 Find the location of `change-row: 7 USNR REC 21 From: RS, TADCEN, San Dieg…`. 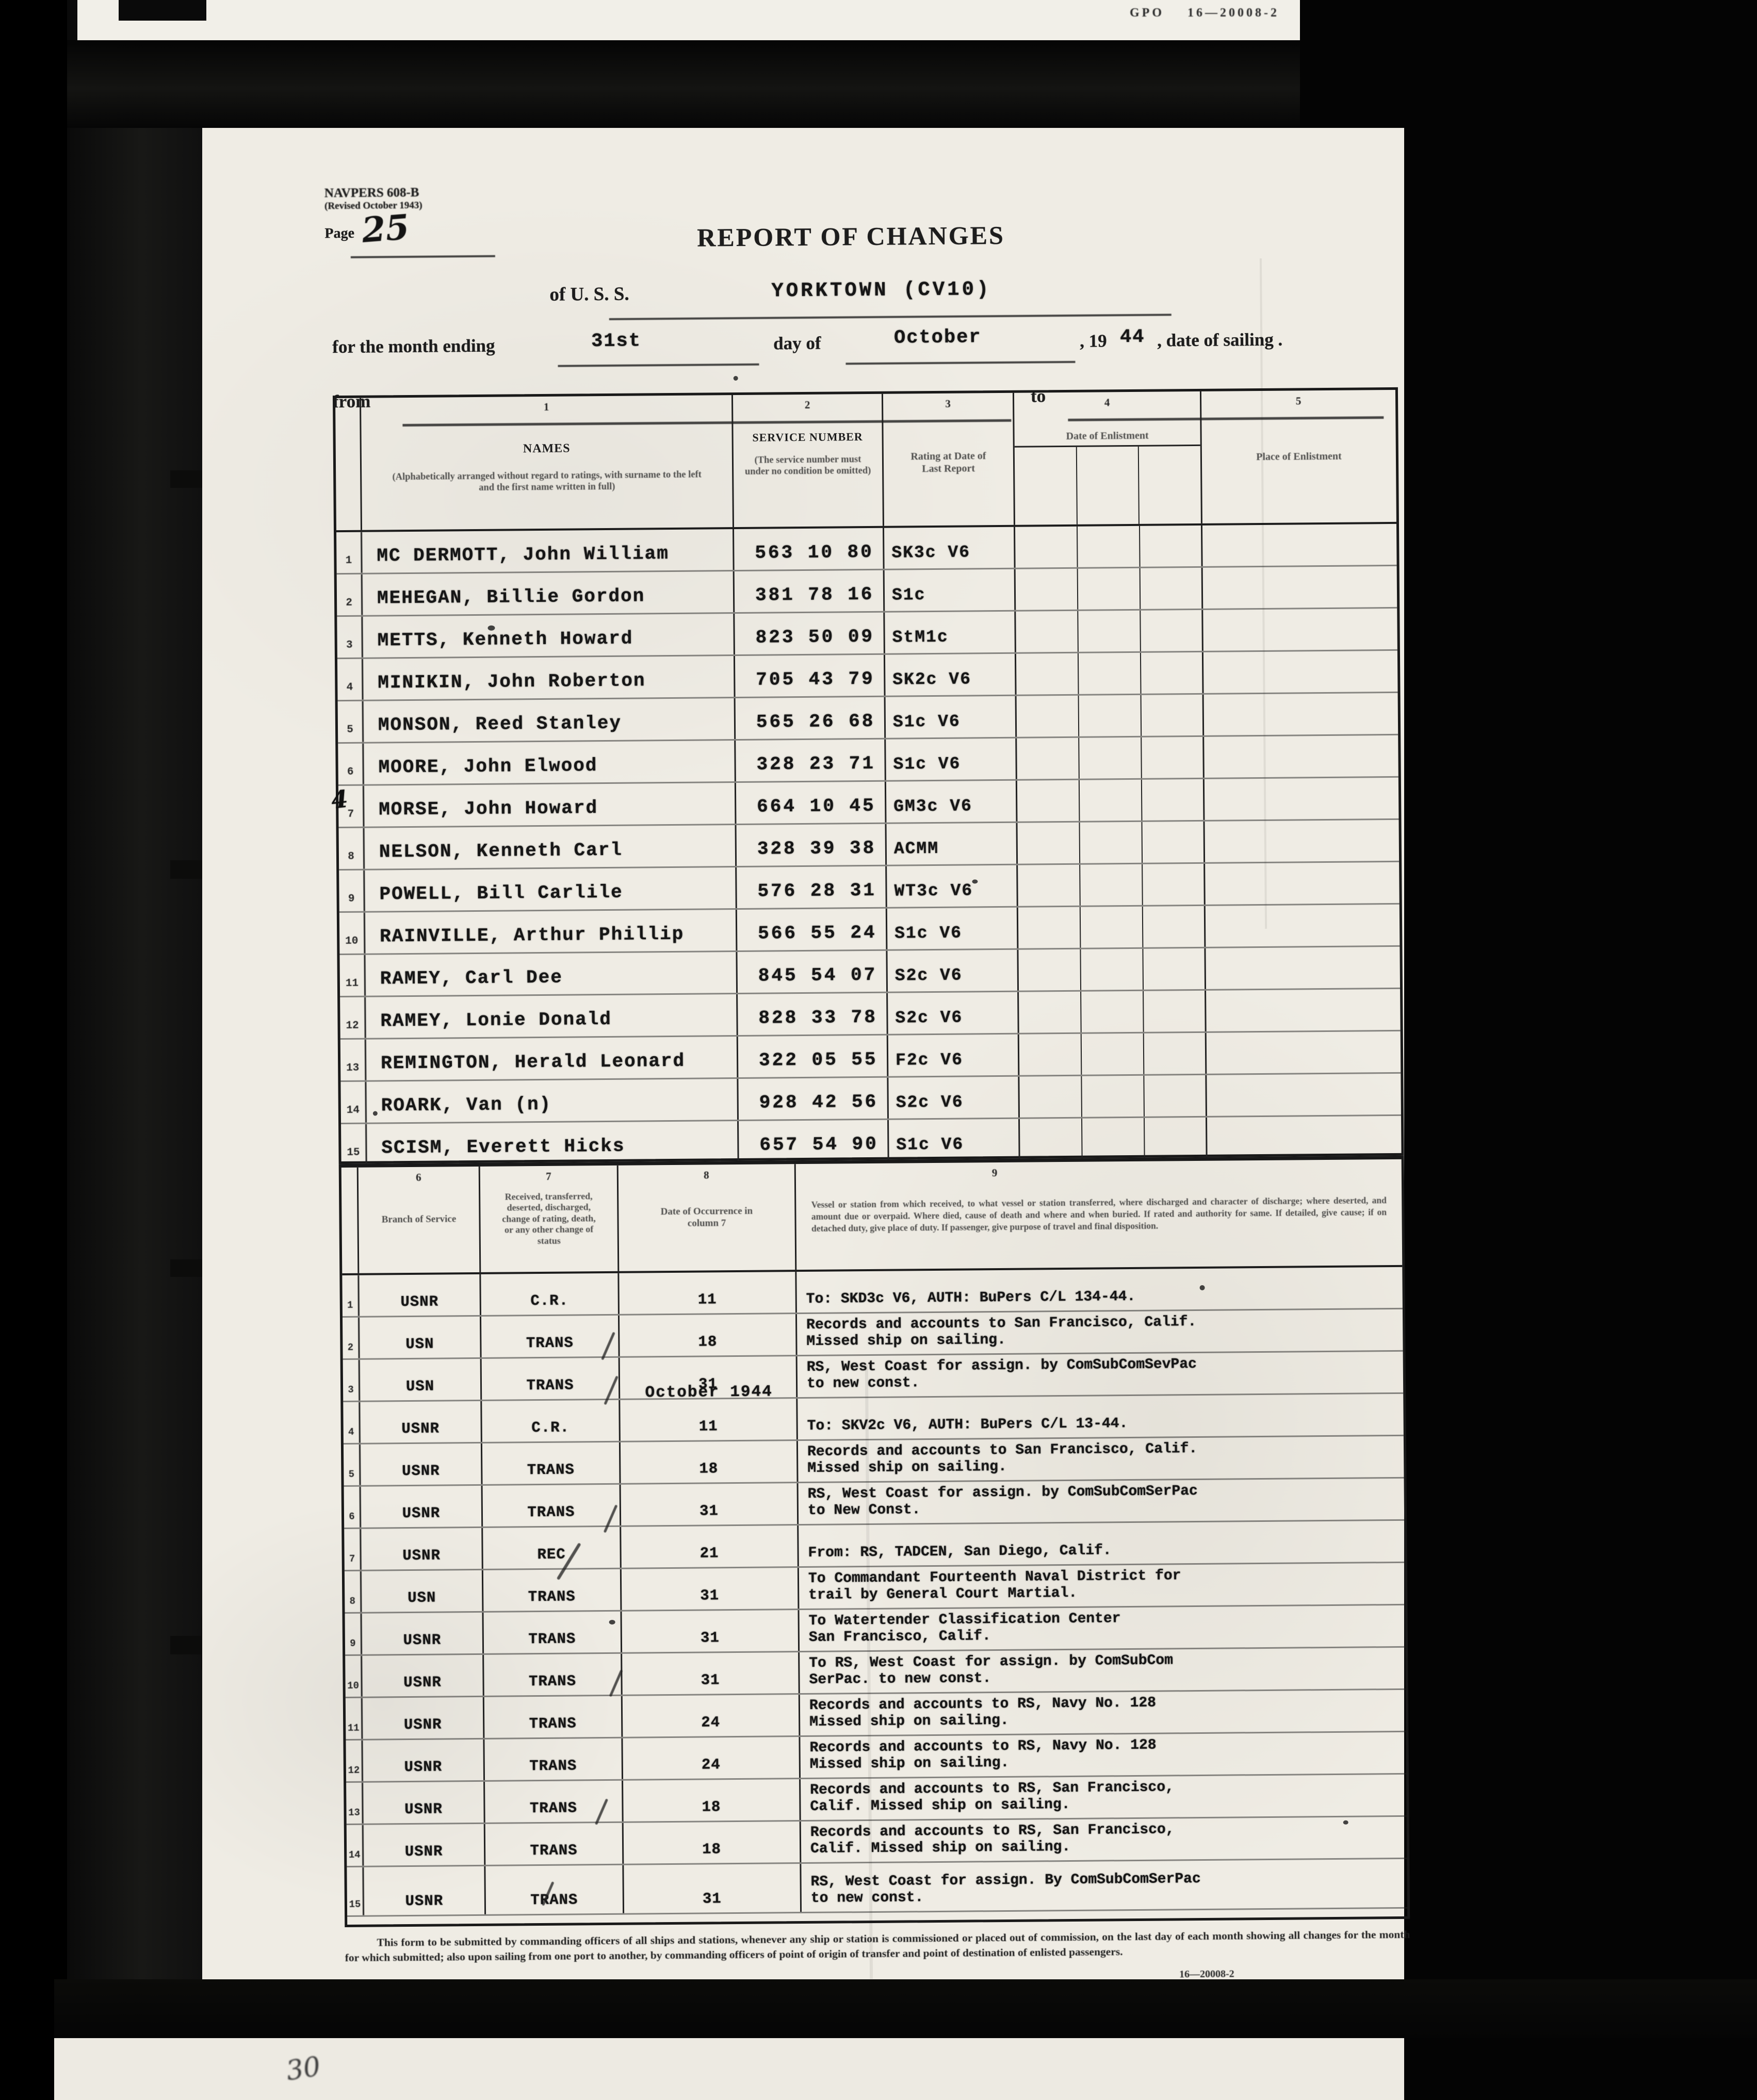

change-row: 7 USNR REC 21 From: RS, TADCEN, San Dieg… is located at coordinates (874, 1546).